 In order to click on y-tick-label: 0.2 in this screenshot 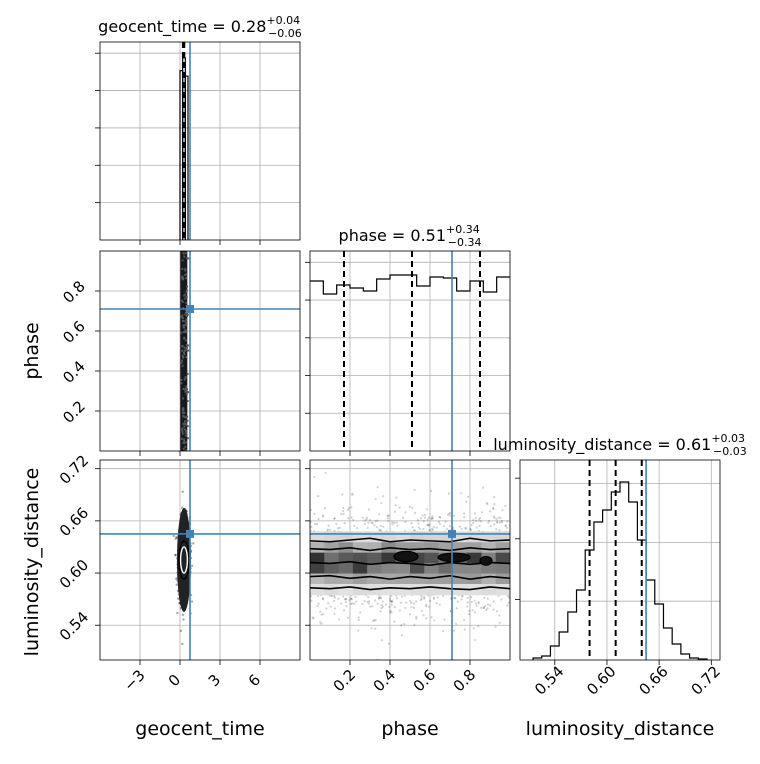, I will do `click(74, 412)`.